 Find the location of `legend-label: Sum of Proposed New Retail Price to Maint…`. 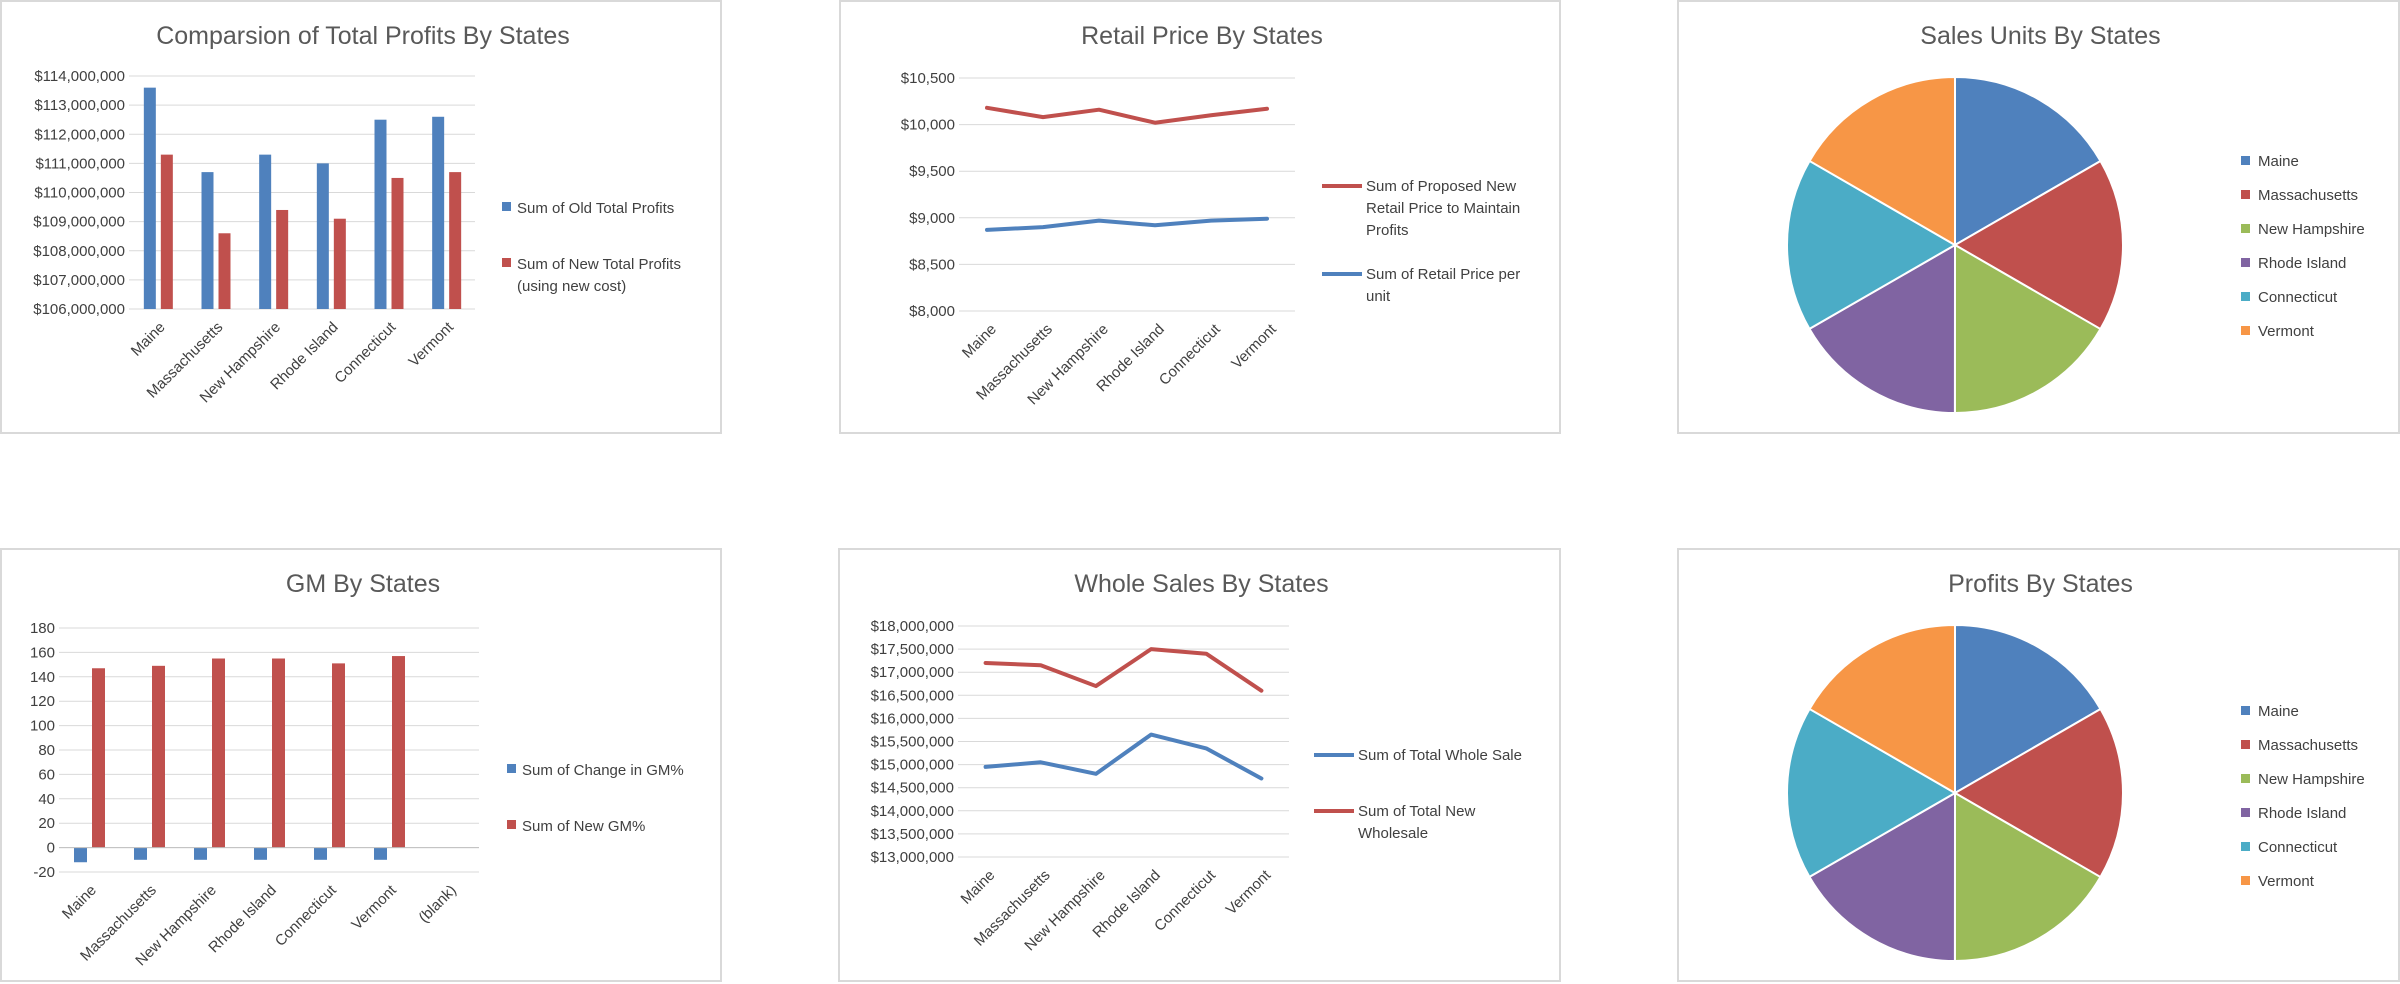

legend-label: Sum of Proposed New Retail Price to Maint… is located at coordinates (1443, 208).